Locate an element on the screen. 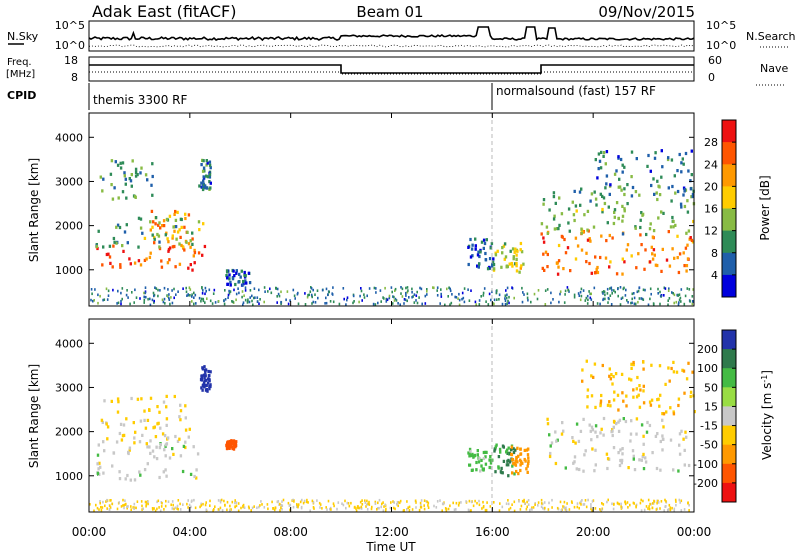 This screenshot has width=800, height=554. velocity-cluster is located at coordinates (618, 444).